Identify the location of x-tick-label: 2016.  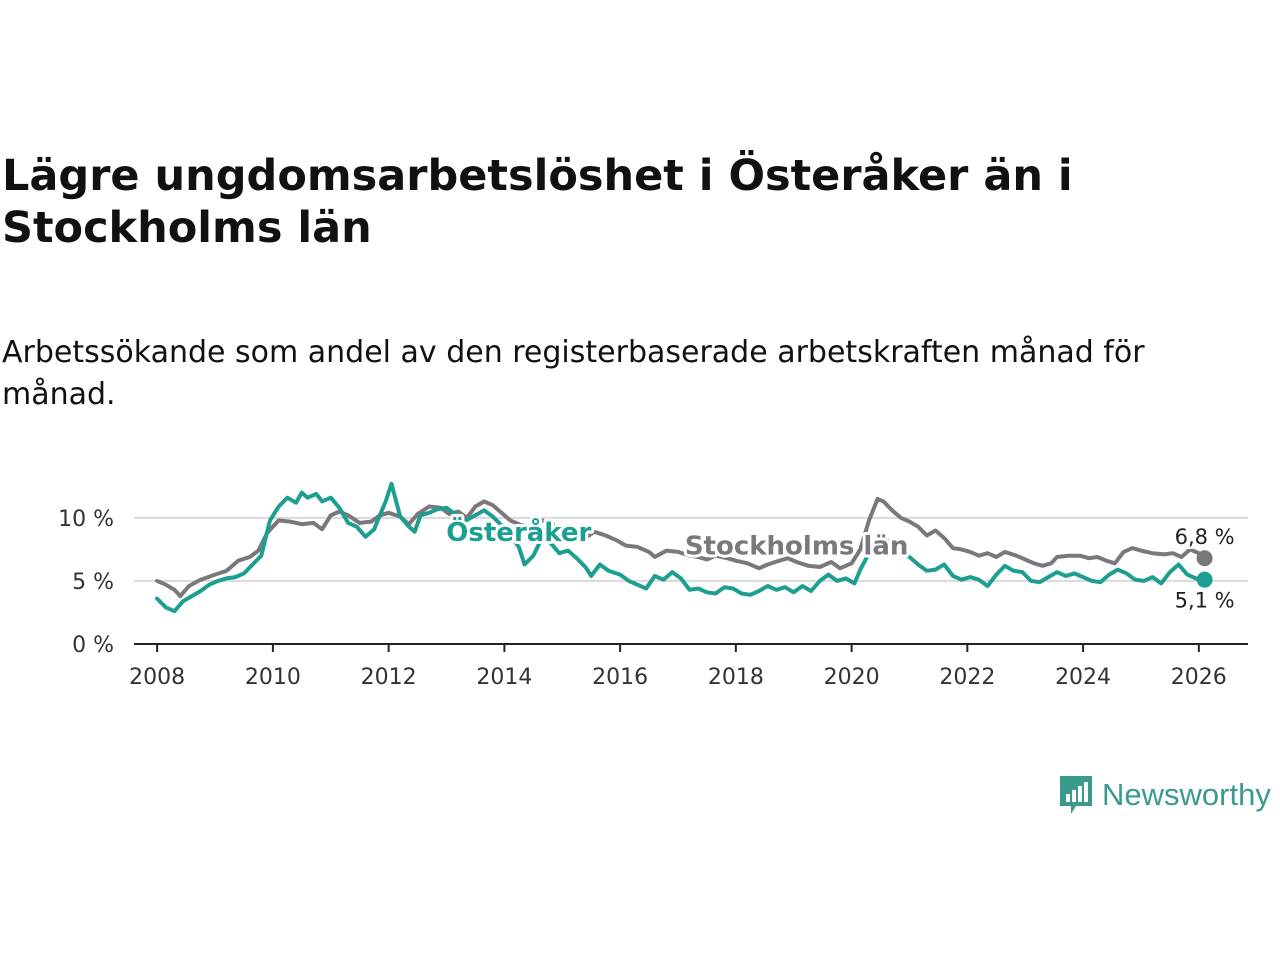
(620, 677).